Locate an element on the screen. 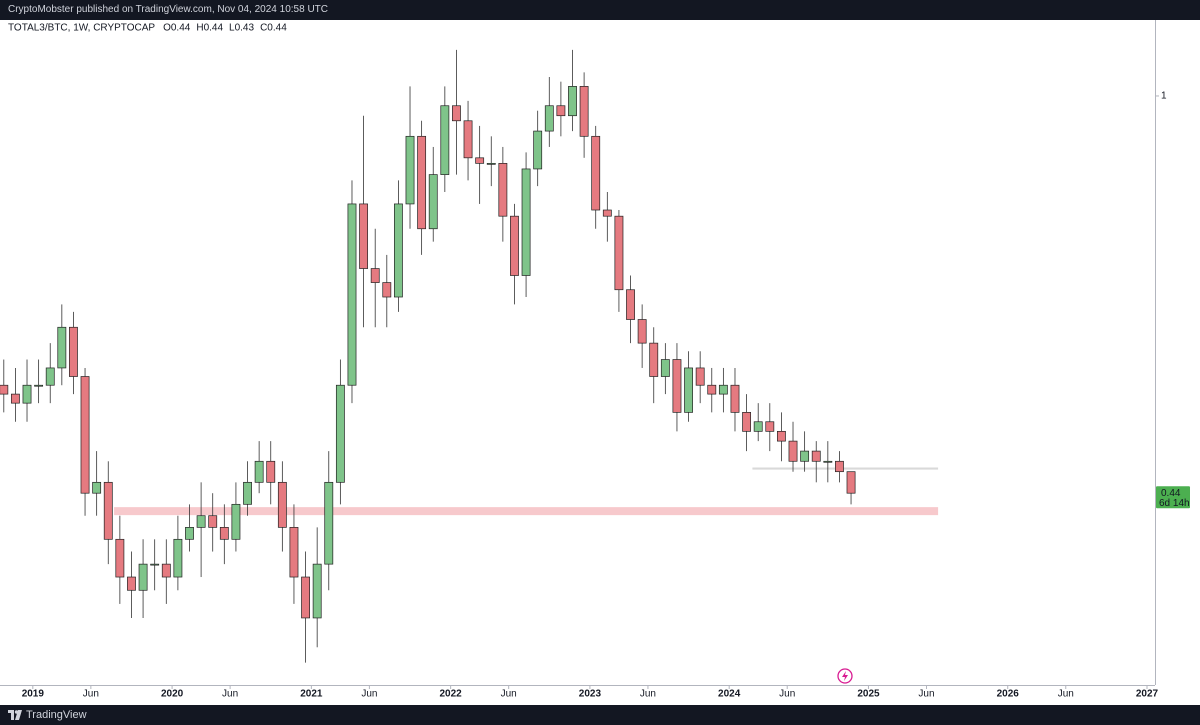 This screenshot has height=725, width=1200. ohlc-label: L is located at coordinates (232, 28).